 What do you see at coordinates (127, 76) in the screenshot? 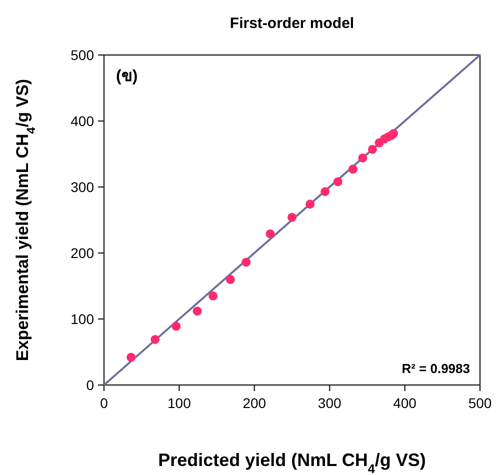
I see `annotation: (ข)` at bounding box center [127, 76].